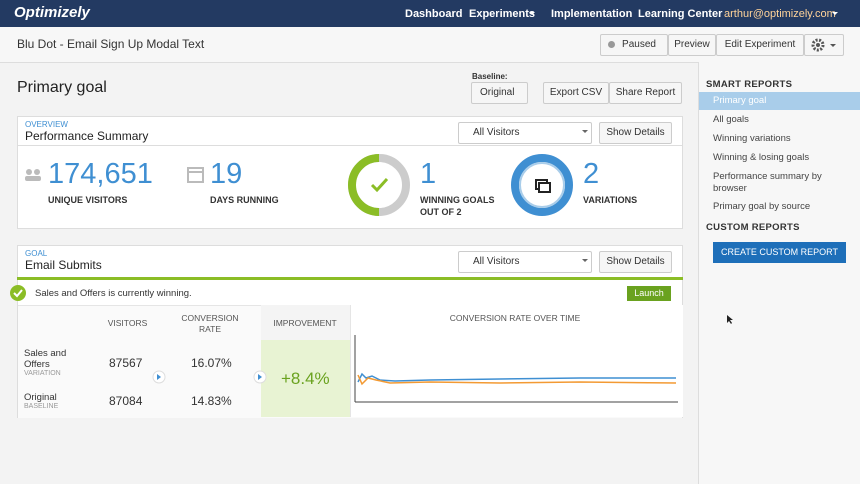 Image resolution: width=860 pixels, height=484 pixels. Describe the element at coordinates (692, 45) in the screenshot. I see `preview-button: Preview` at that location.